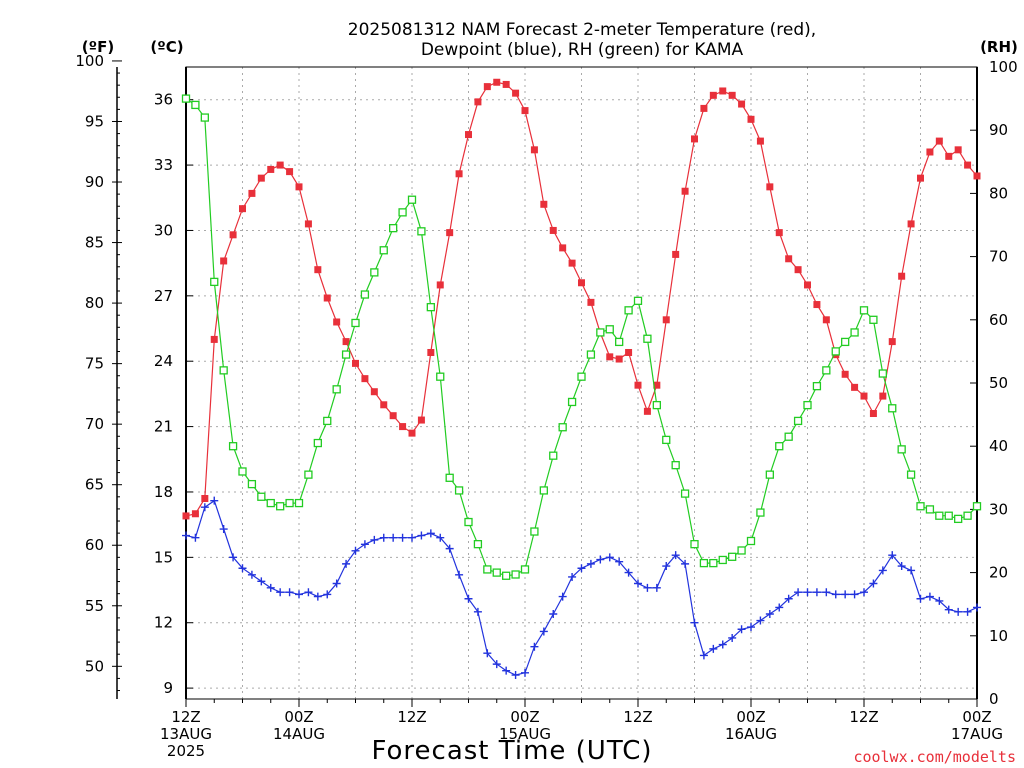 The image size is (1024, 768). What do you see at coordinates (637, 717) in the screenshot?
I see `x-tick-label: 12Z` at bounding box center [637, 717].